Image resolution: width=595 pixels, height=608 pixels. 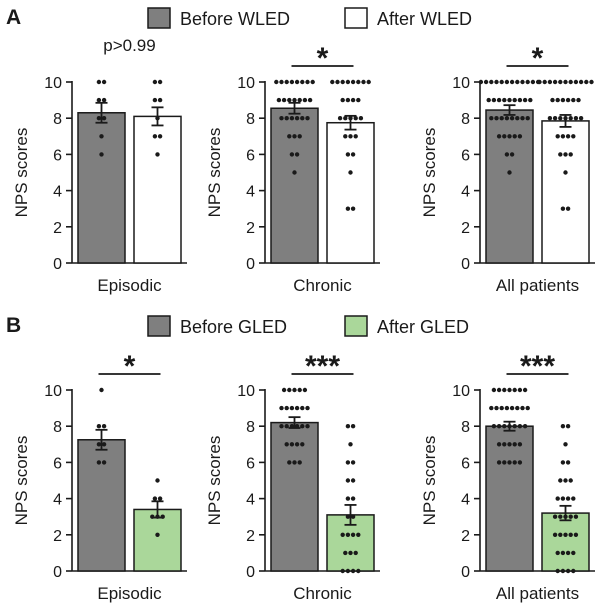 I want to click on chart-chronic: NPS scores 0 2 4 6 8 10 Chronic ***, so click(x=292, y=476).